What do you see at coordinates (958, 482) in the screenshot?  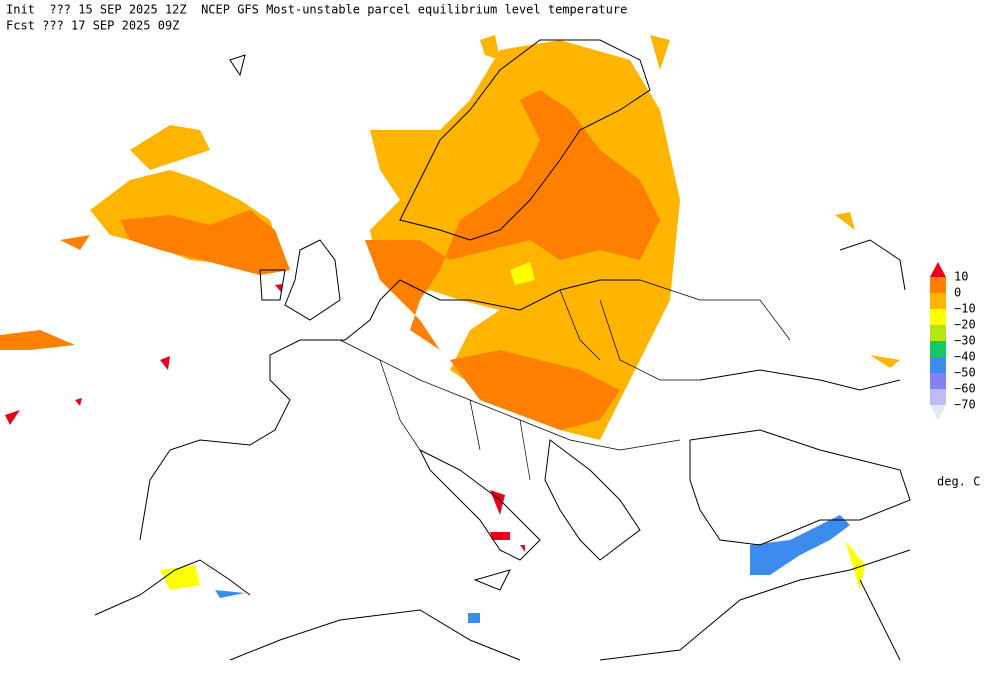 I see `legend-unit: deg. C` at bounding box center [958, 482].